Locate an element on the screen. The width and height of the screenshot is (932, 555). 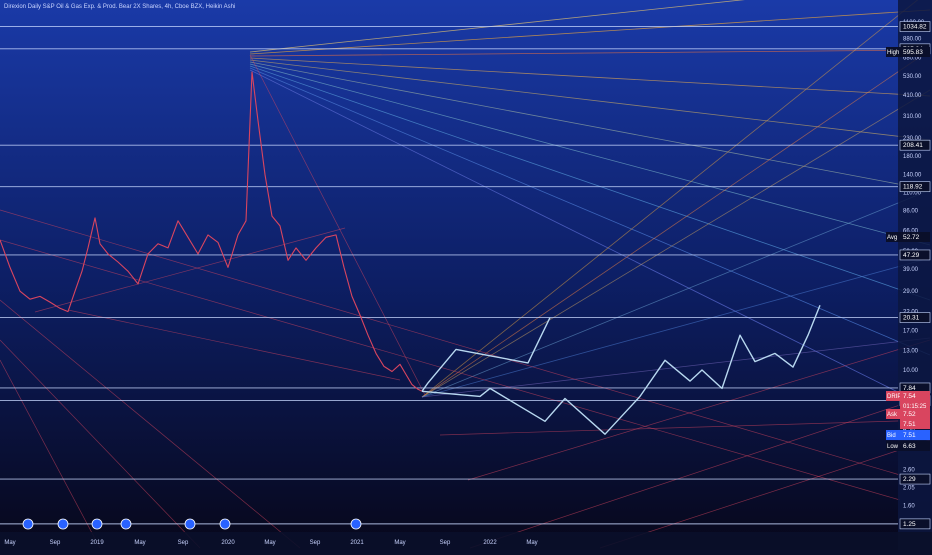
level-label: 7.84 is located at coordinates (909, 388).